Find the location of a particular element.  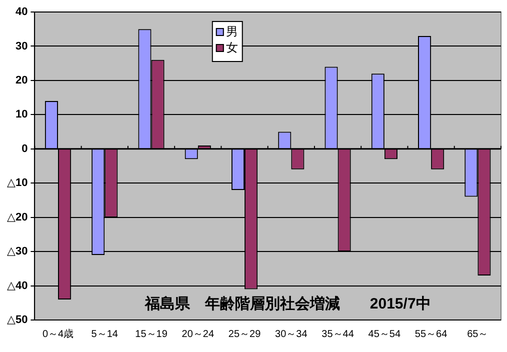

y-tick-label: △40 is located at coordinates (17, 286).